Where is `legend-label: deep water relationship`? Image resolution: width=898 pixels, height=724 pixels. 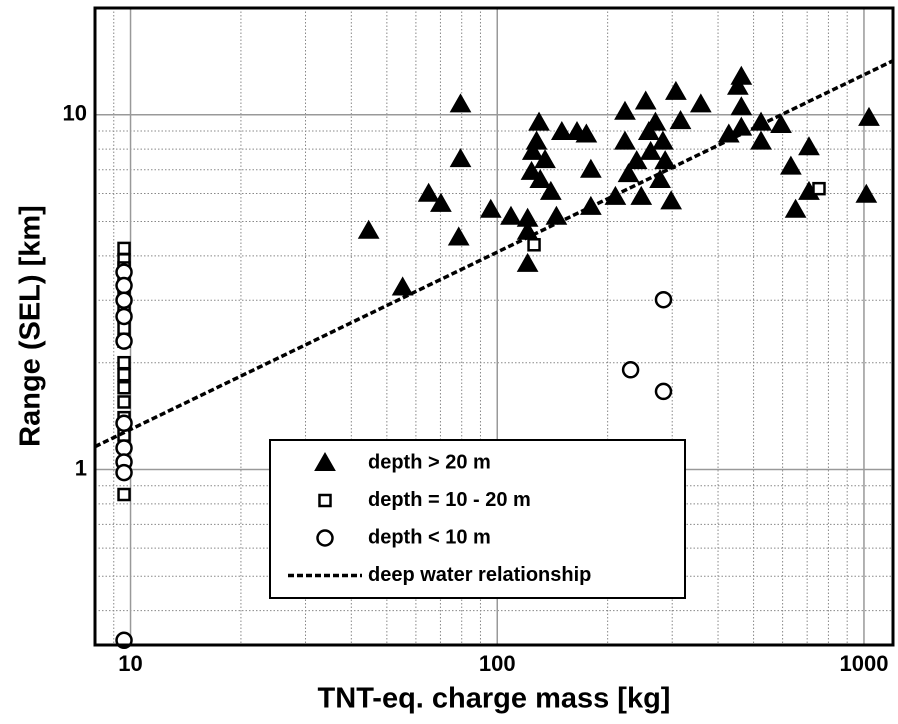 legend-label: deep water relationship is located at coordinates (479, 575).